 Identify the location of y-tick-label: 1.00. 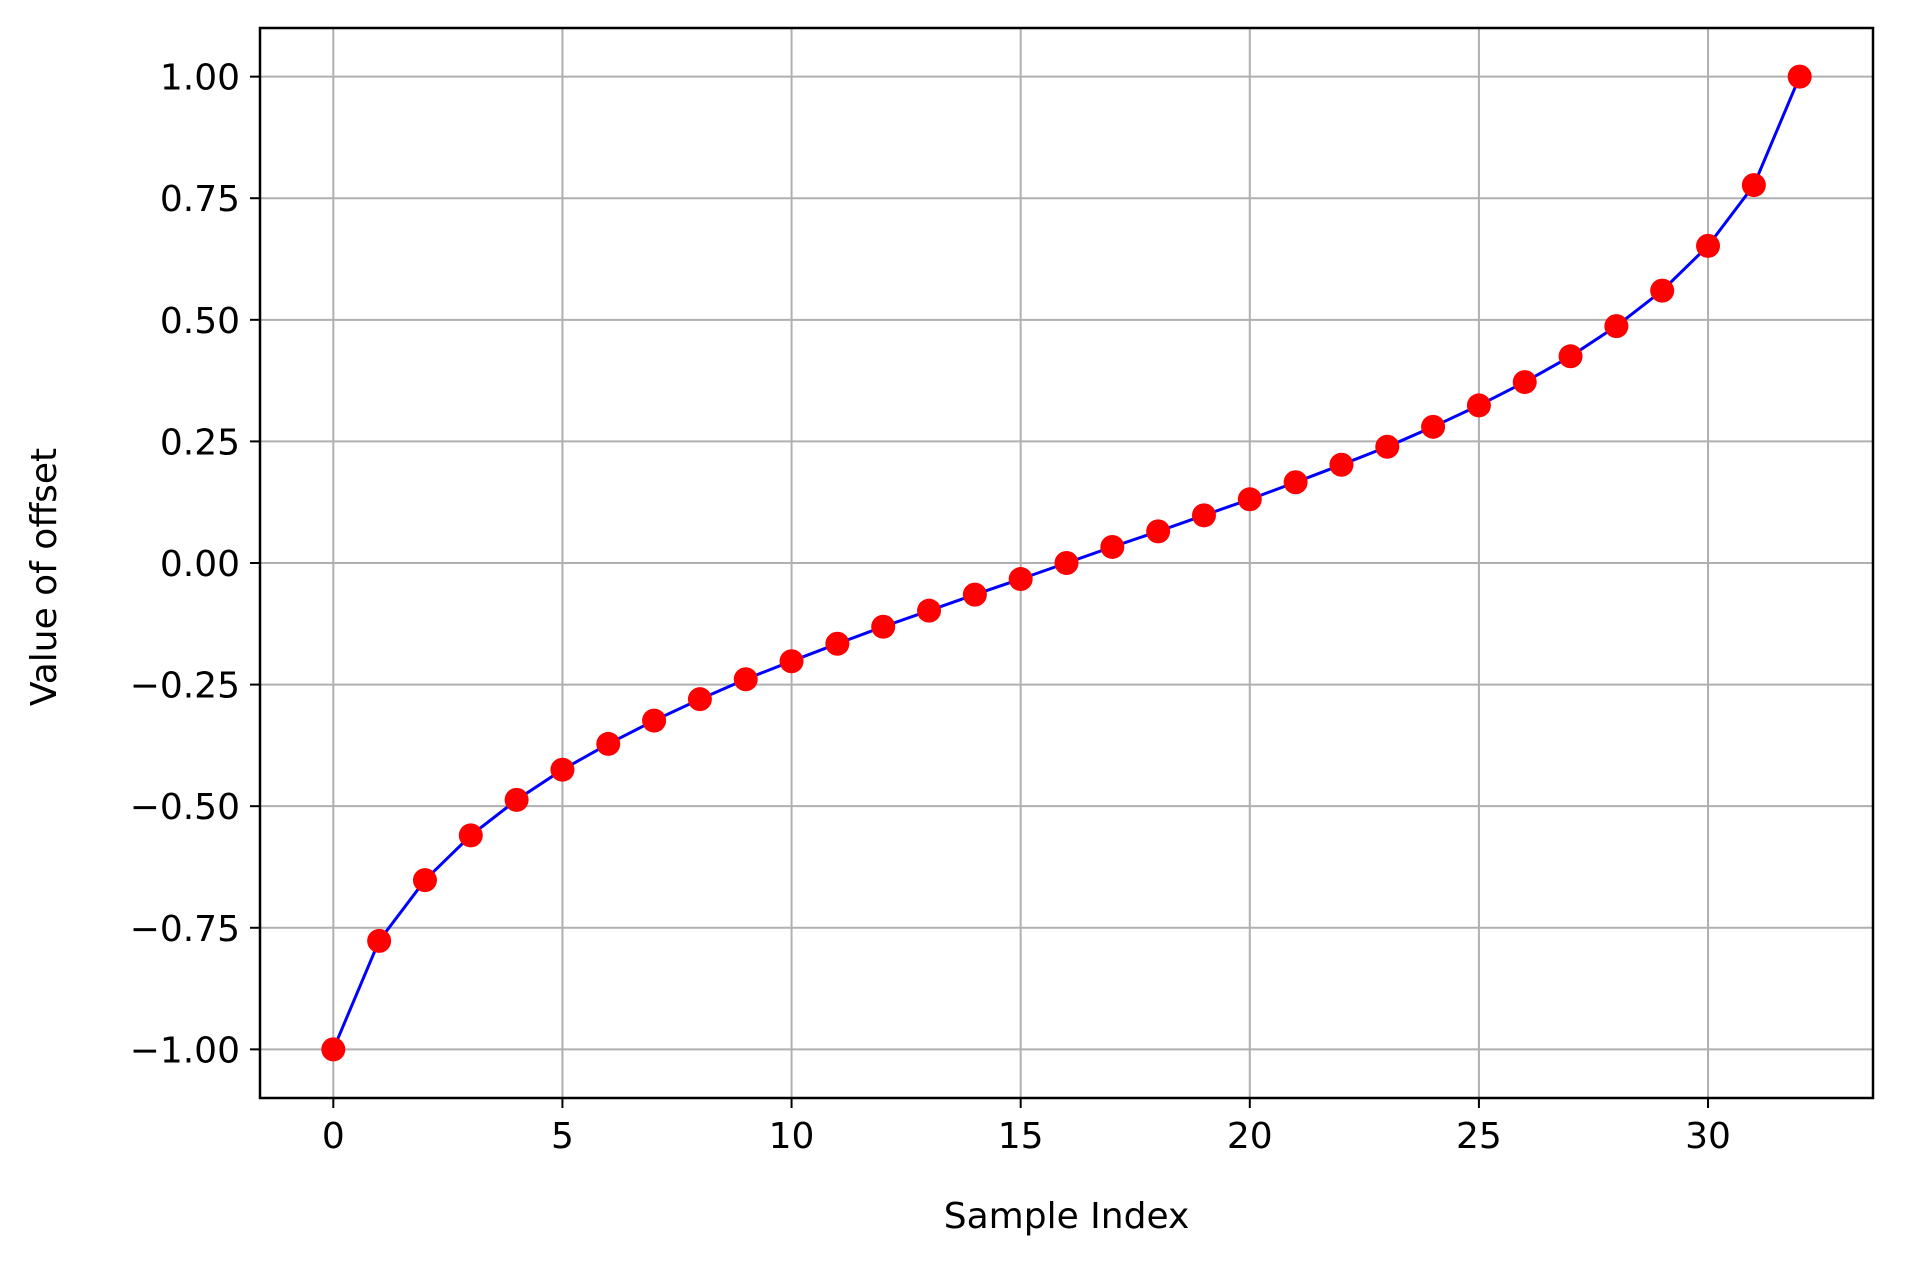
(200, 78).